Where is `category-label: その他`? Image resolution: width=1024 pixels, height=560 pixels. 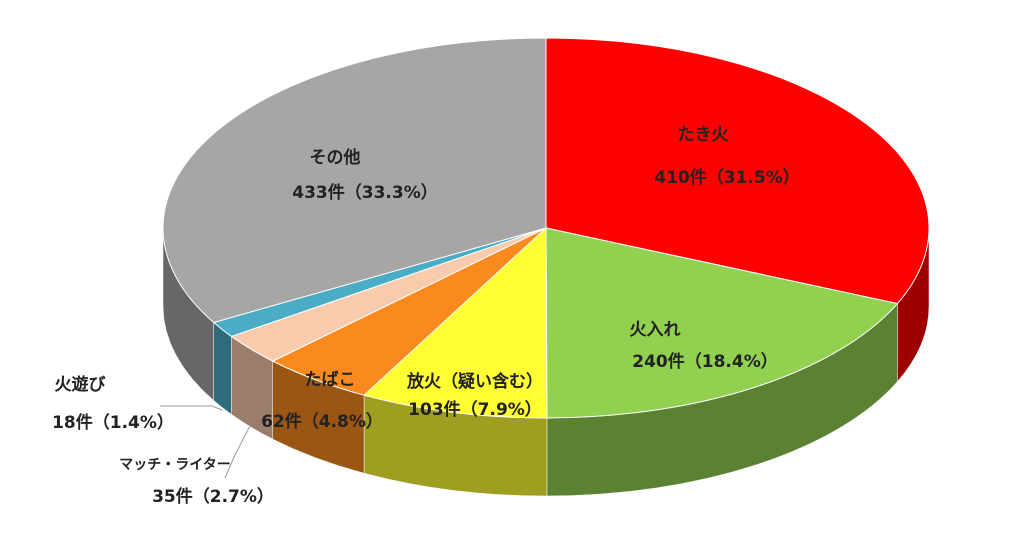
category-label: その他 is located at coordinates (335, 157).